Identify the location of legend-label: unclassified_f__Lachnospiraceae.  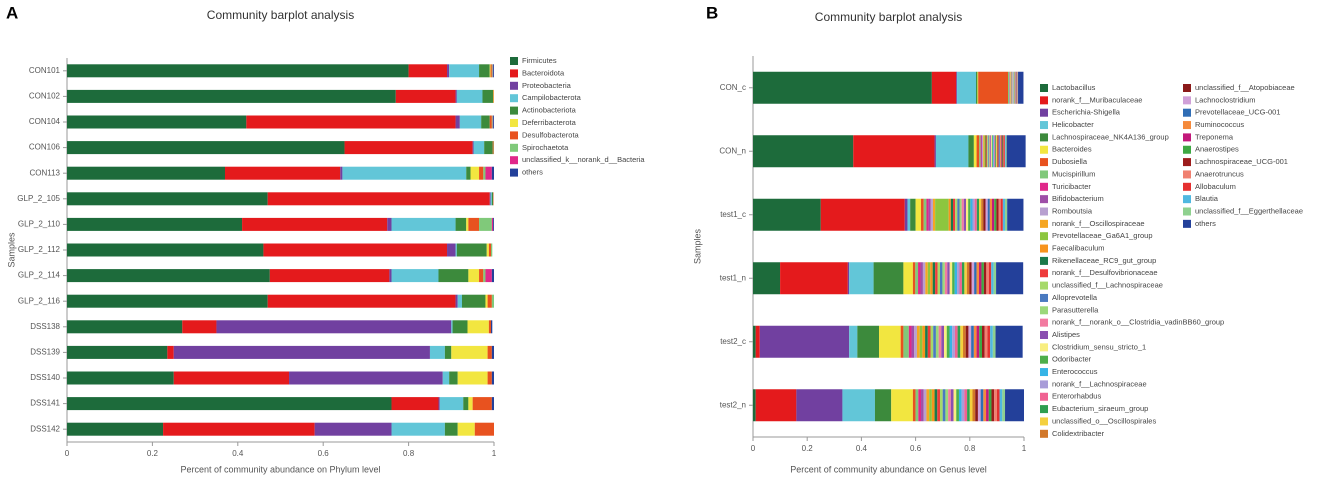
(1107, 285).